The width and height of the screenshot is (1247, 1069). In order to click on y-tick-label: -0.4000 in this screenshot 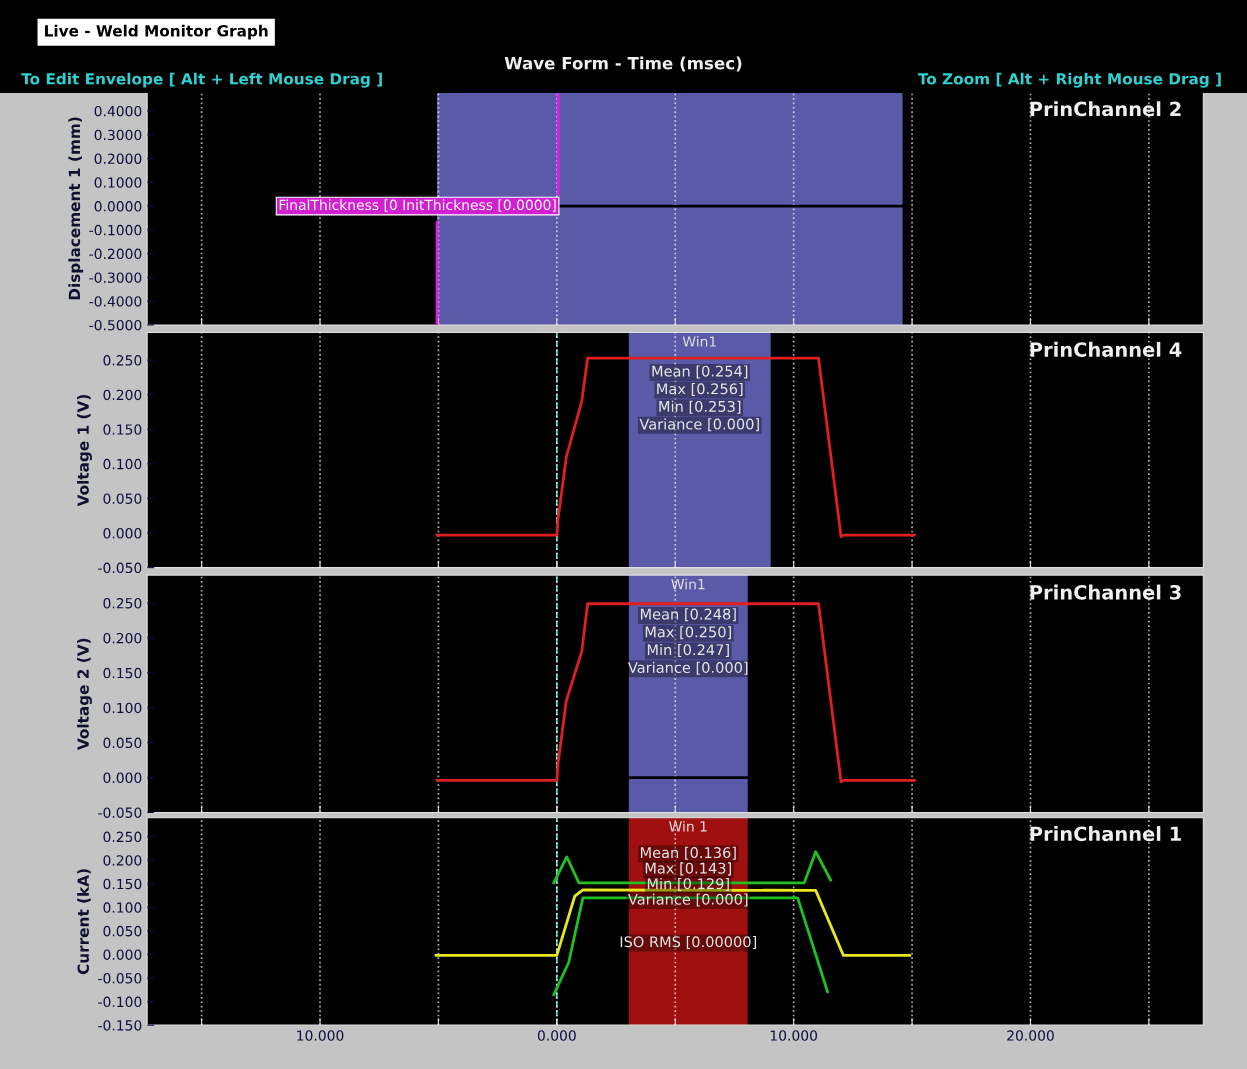, I will do `click(115, 301)`.